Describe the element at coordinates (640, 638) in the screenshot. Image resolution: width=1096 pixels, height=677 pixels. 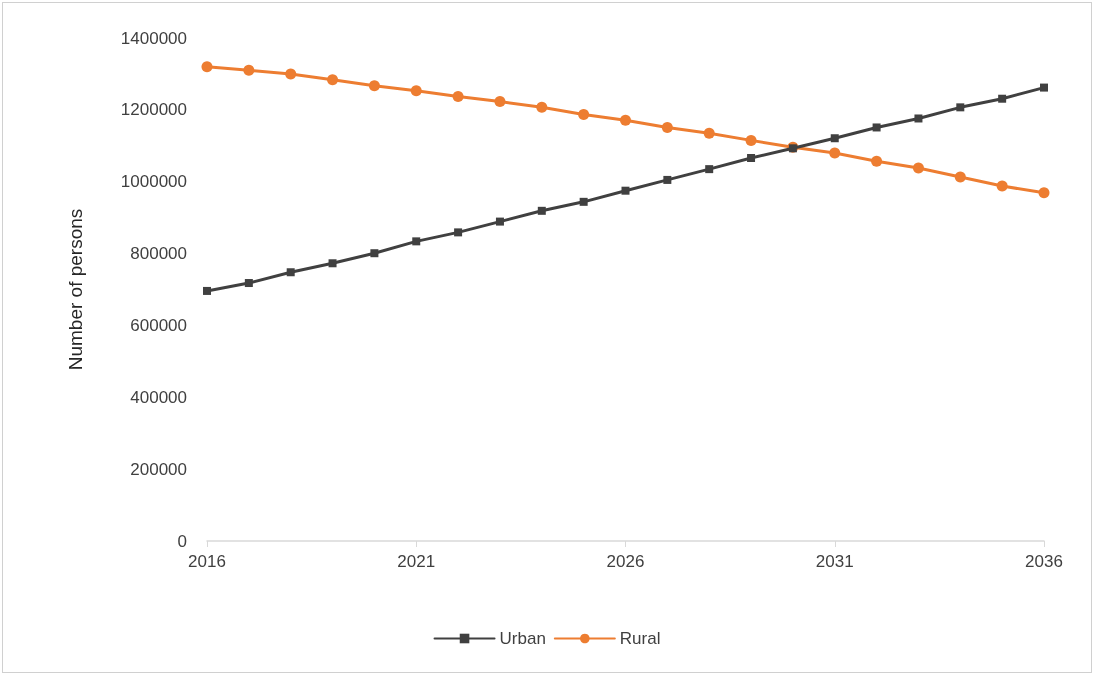
I see `legend-label: Rural` at that location.